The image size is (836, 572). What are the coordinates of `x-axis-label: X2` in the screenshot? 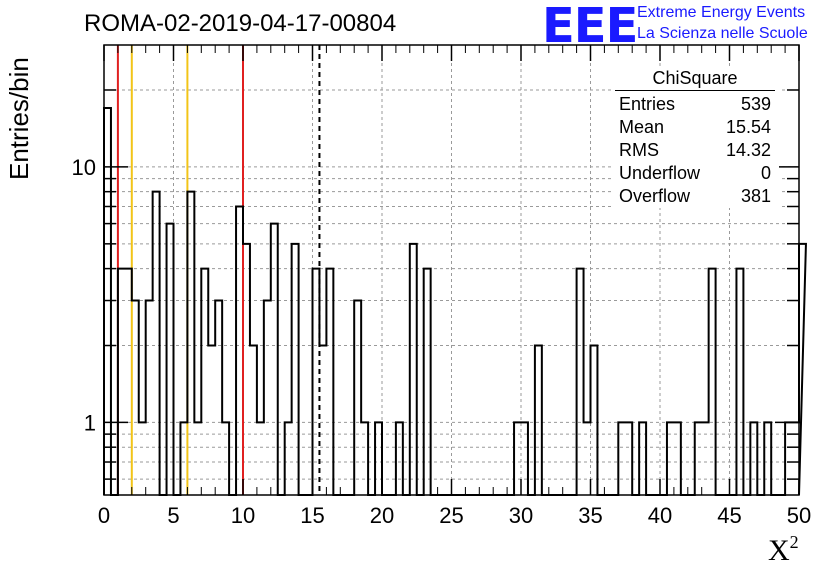 It's located at (783, 550).